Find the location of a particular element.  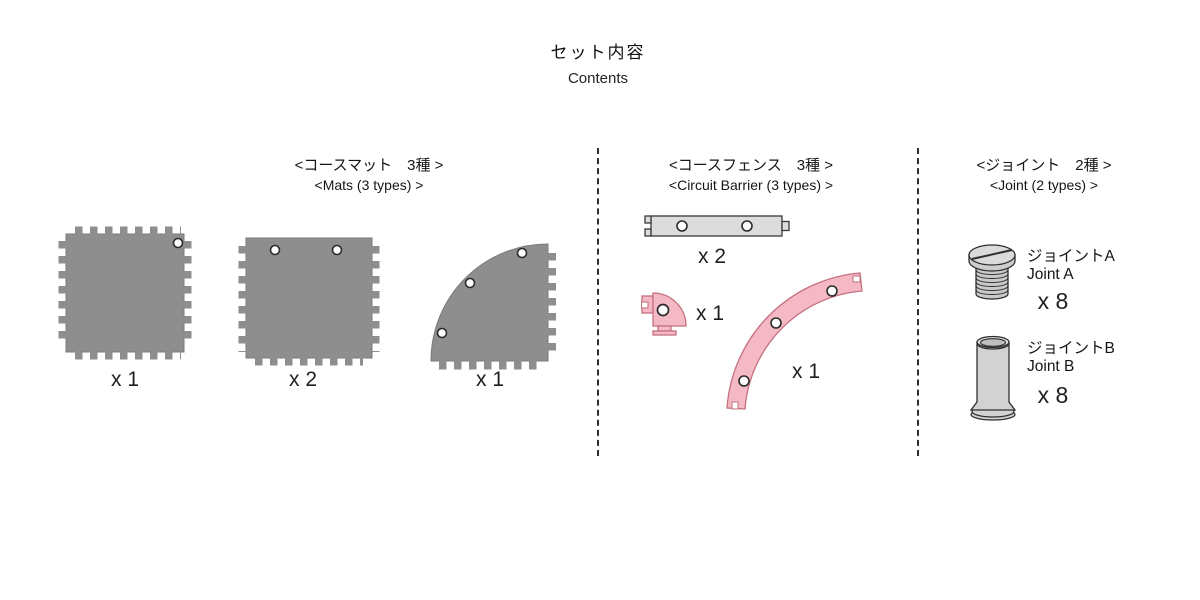

square-mat-straight-top-icon is located at coordinates (309, 301).